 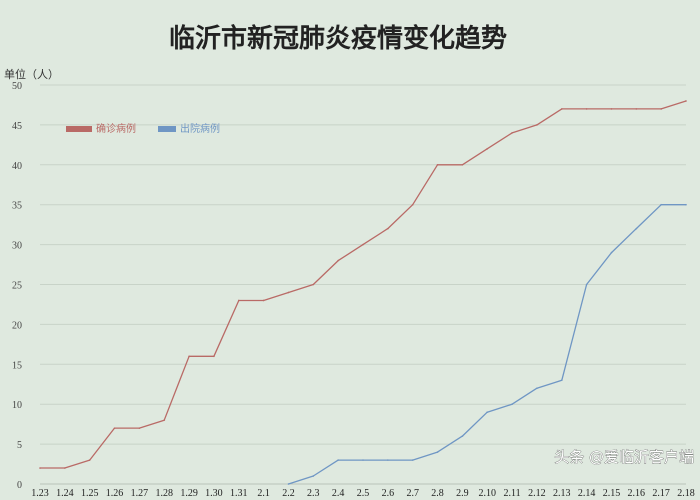 I want to click on y-tick-label: 20, so click(x=17, y=325).